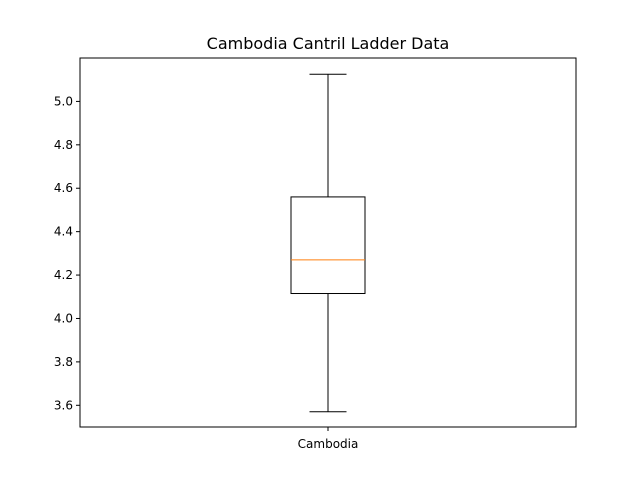 This screenshot has height=480, width=640. I want to click on chart-title: Cambodia Cantril Ladder Data, so click(328, 43).